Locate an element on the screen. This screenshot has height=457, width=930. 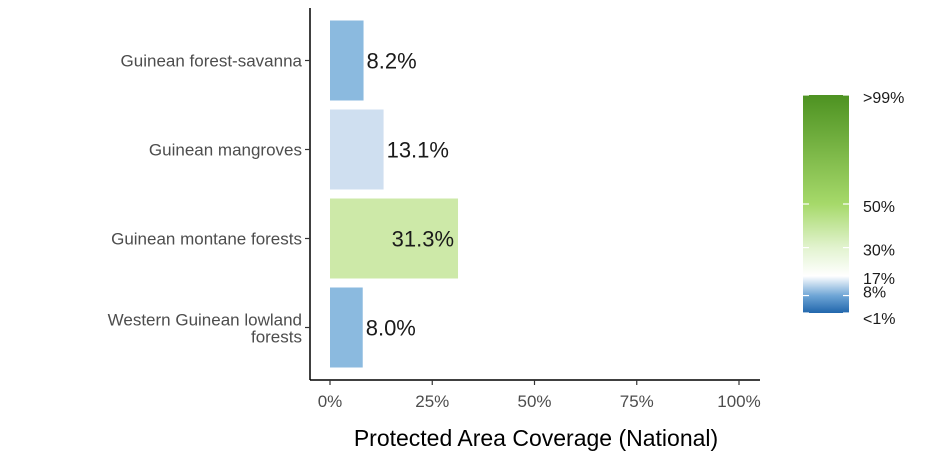
legend-label-5: 8% is located at coordinates (874, 293).